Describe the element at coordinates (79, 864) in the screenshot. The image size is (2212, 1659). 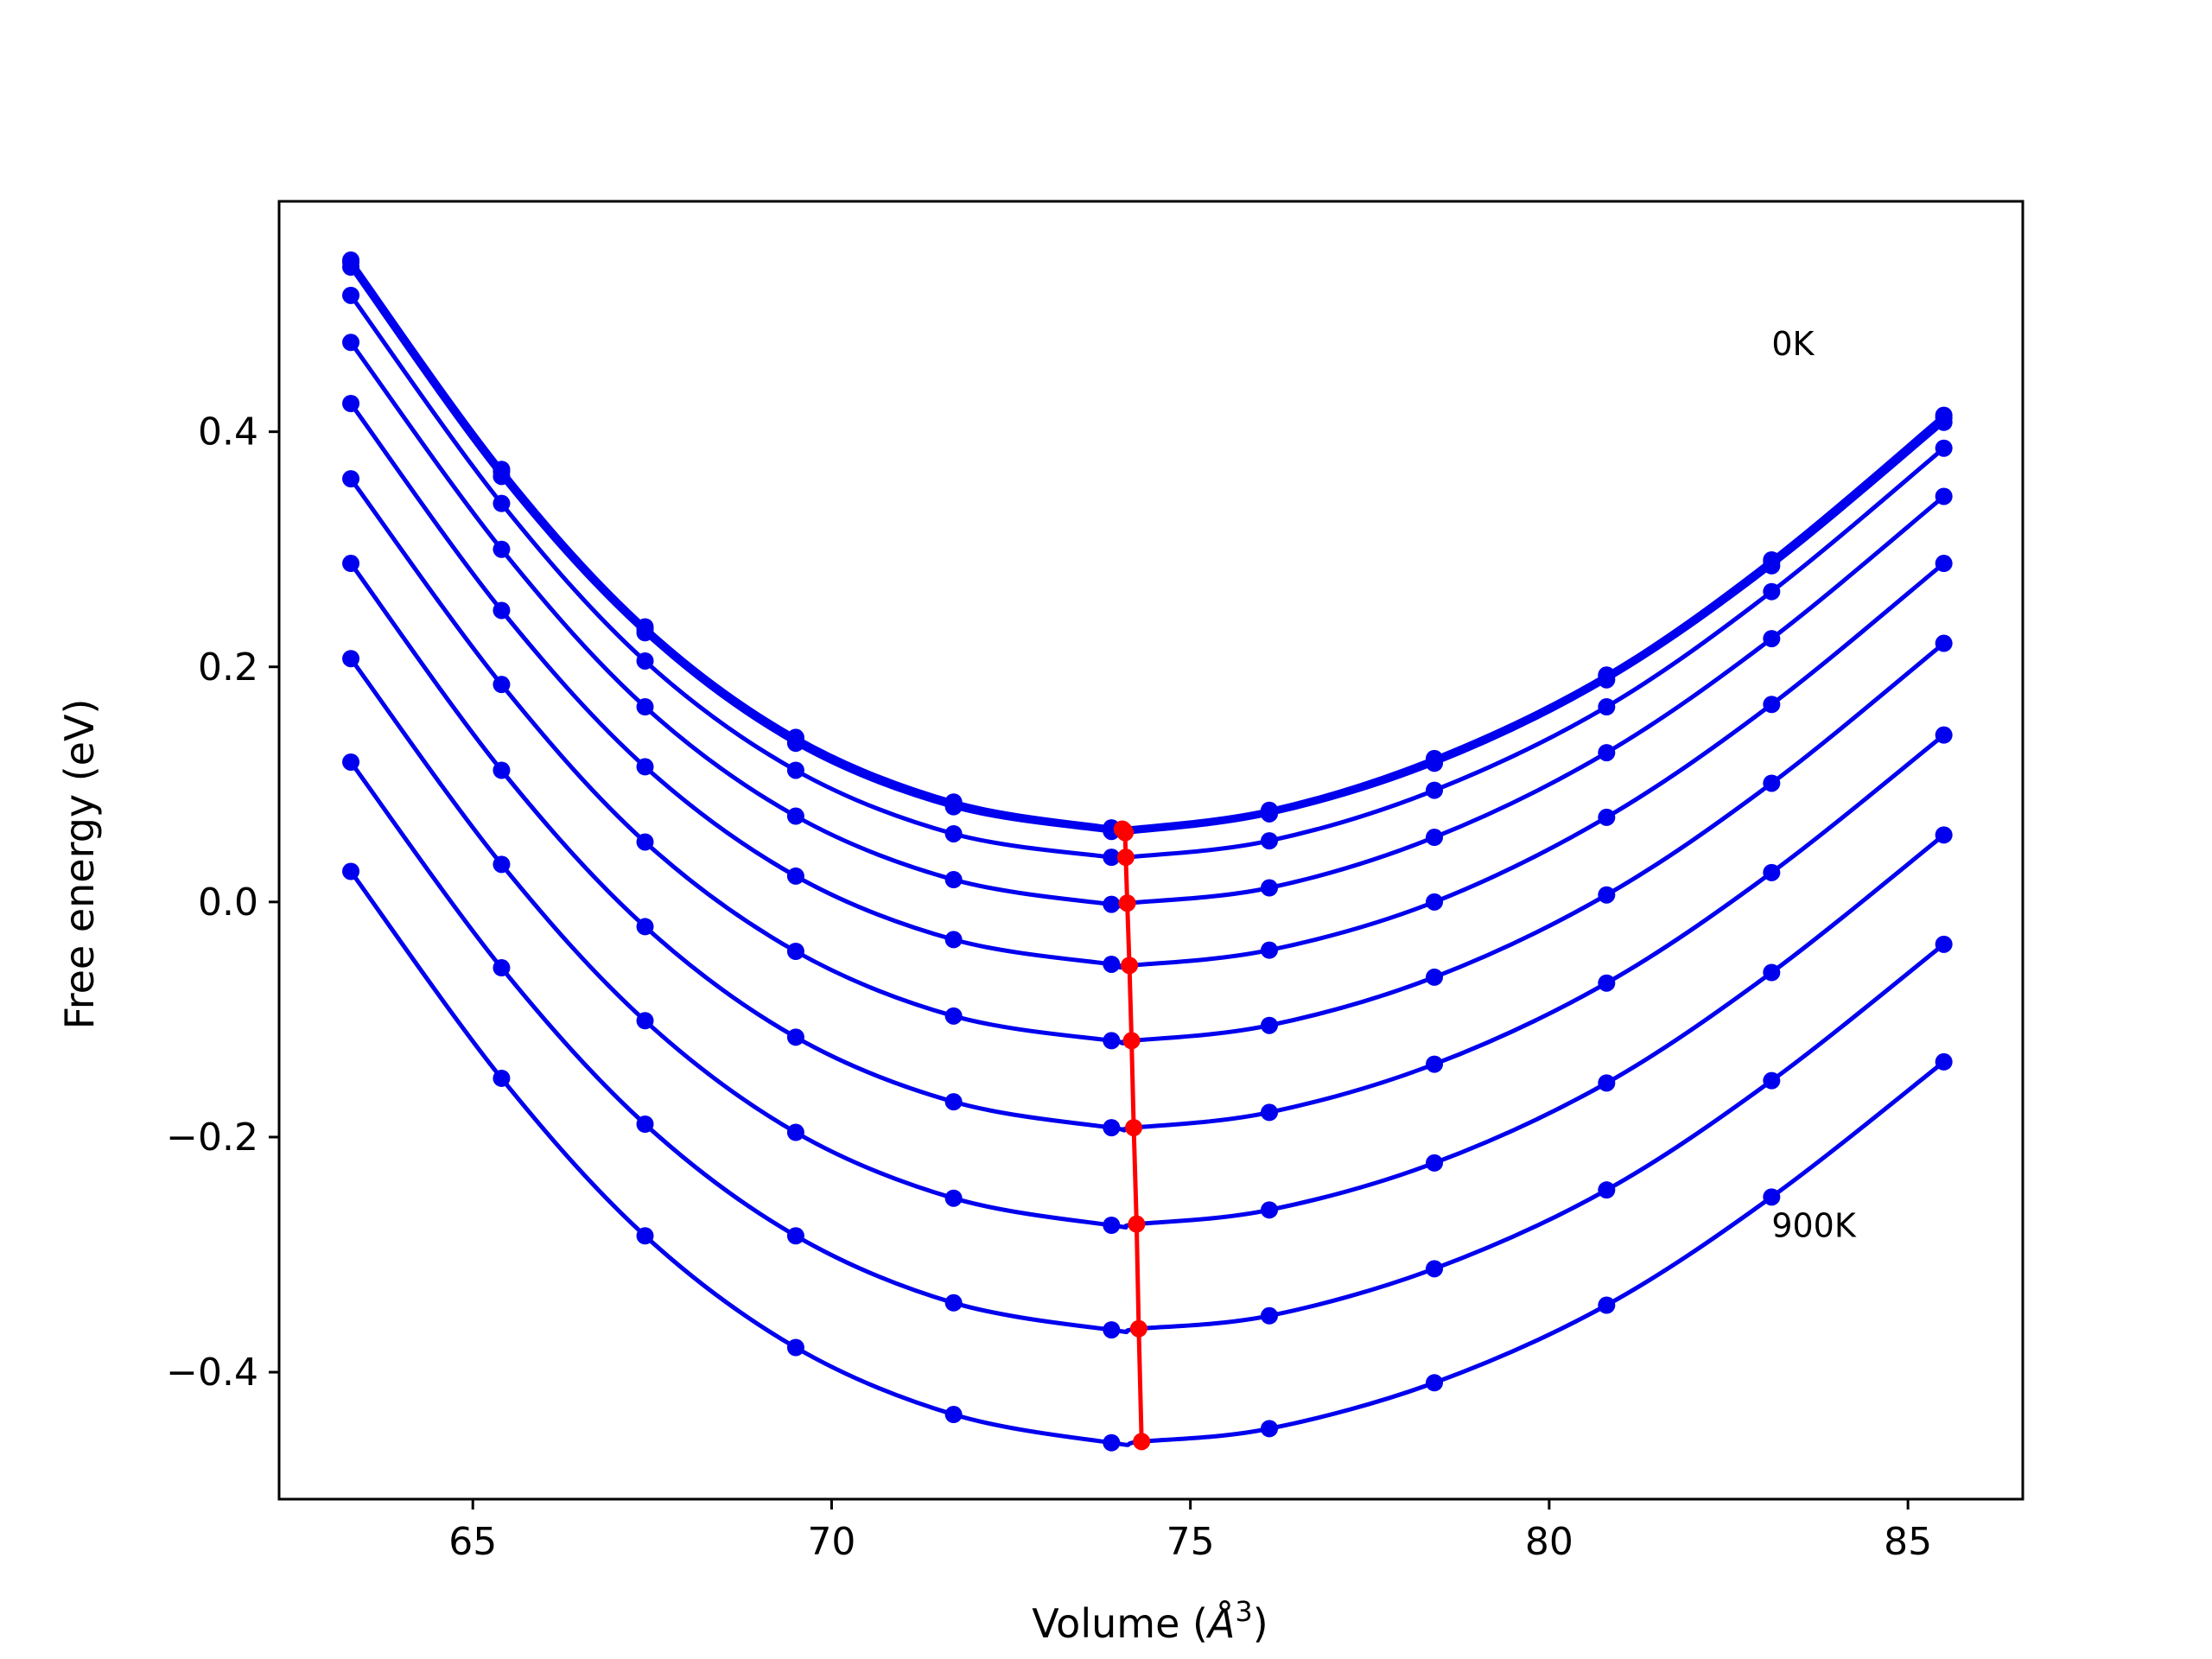
I see `y-axis-label: Free energy (eV)` at that location.